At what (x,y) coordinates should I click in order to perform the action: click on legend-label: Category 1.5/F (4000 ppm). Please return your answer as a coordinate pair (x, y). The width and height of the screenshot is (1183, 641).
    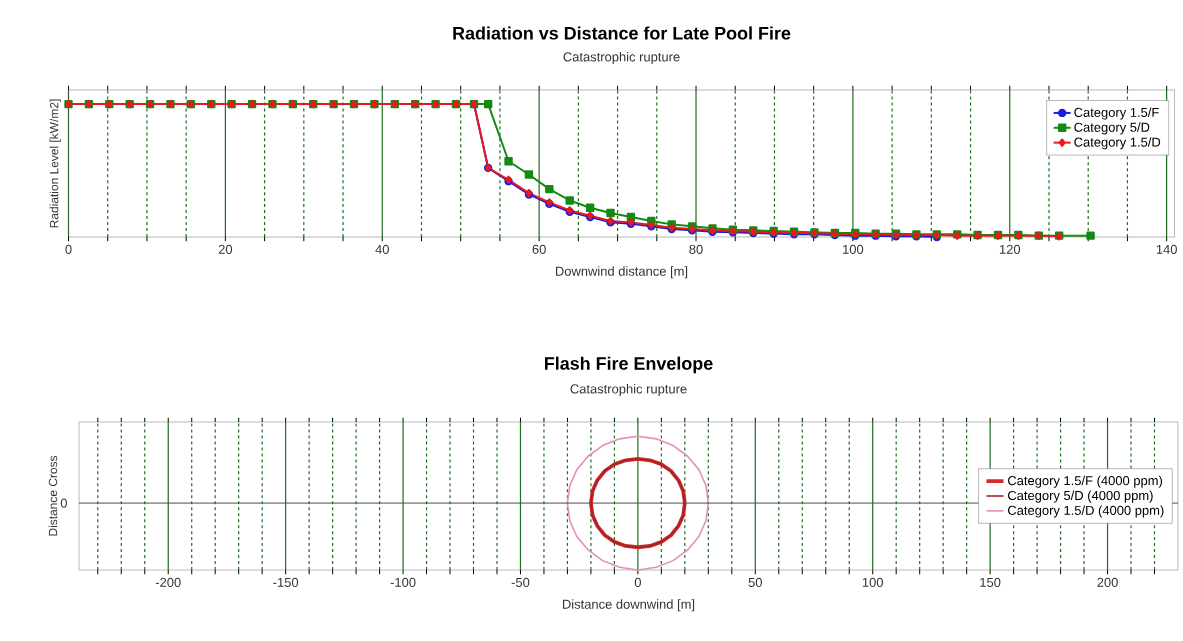
    Looking at the image, I should click on (1085, 481).